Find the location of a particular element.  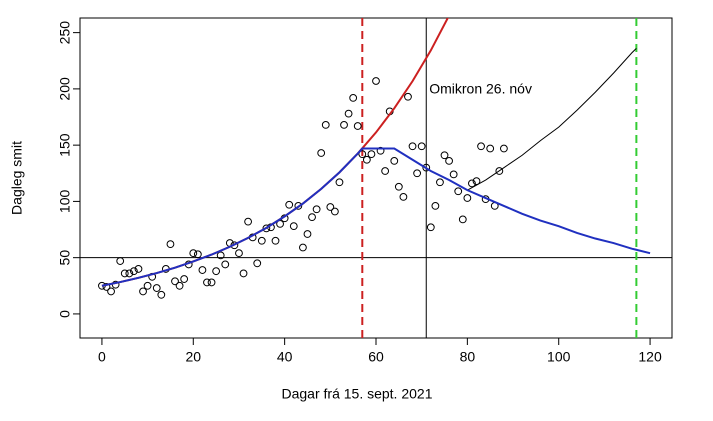

y-tick-label: 150 is located at coordinates (65, 145).